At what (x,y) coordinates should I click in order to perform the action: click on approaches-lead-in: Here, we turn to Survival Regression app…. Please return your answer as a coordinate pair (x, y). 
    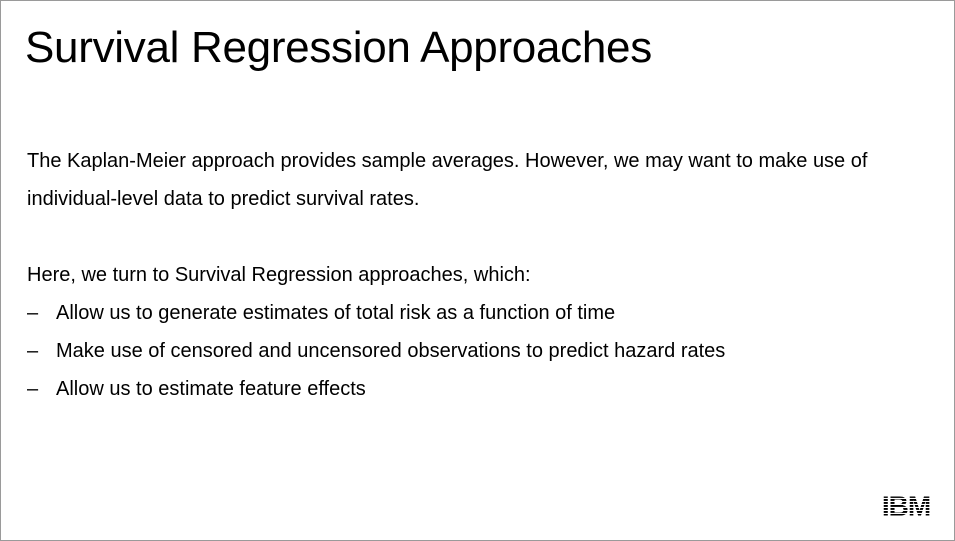
    Looking at the image, I should click on (279, 275).